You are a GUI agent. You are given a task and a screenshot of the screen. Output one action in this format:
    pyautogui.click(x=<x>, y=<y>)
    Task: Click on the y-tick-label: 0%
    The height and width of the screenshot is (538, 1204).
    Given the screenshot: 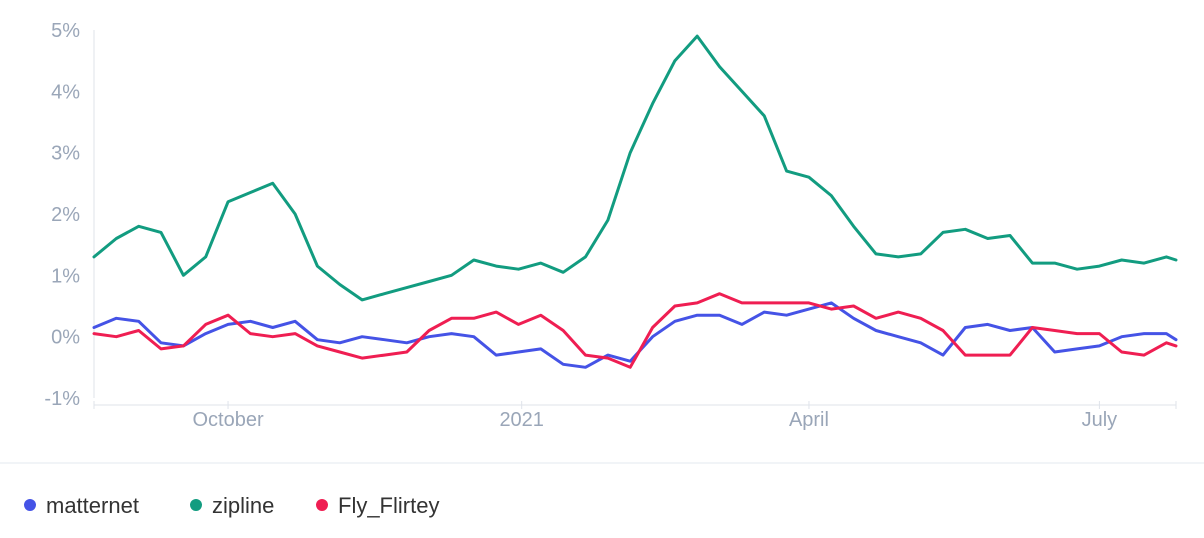 What is the action you would take?
    pyautogui.click(x=65, y=338)
    